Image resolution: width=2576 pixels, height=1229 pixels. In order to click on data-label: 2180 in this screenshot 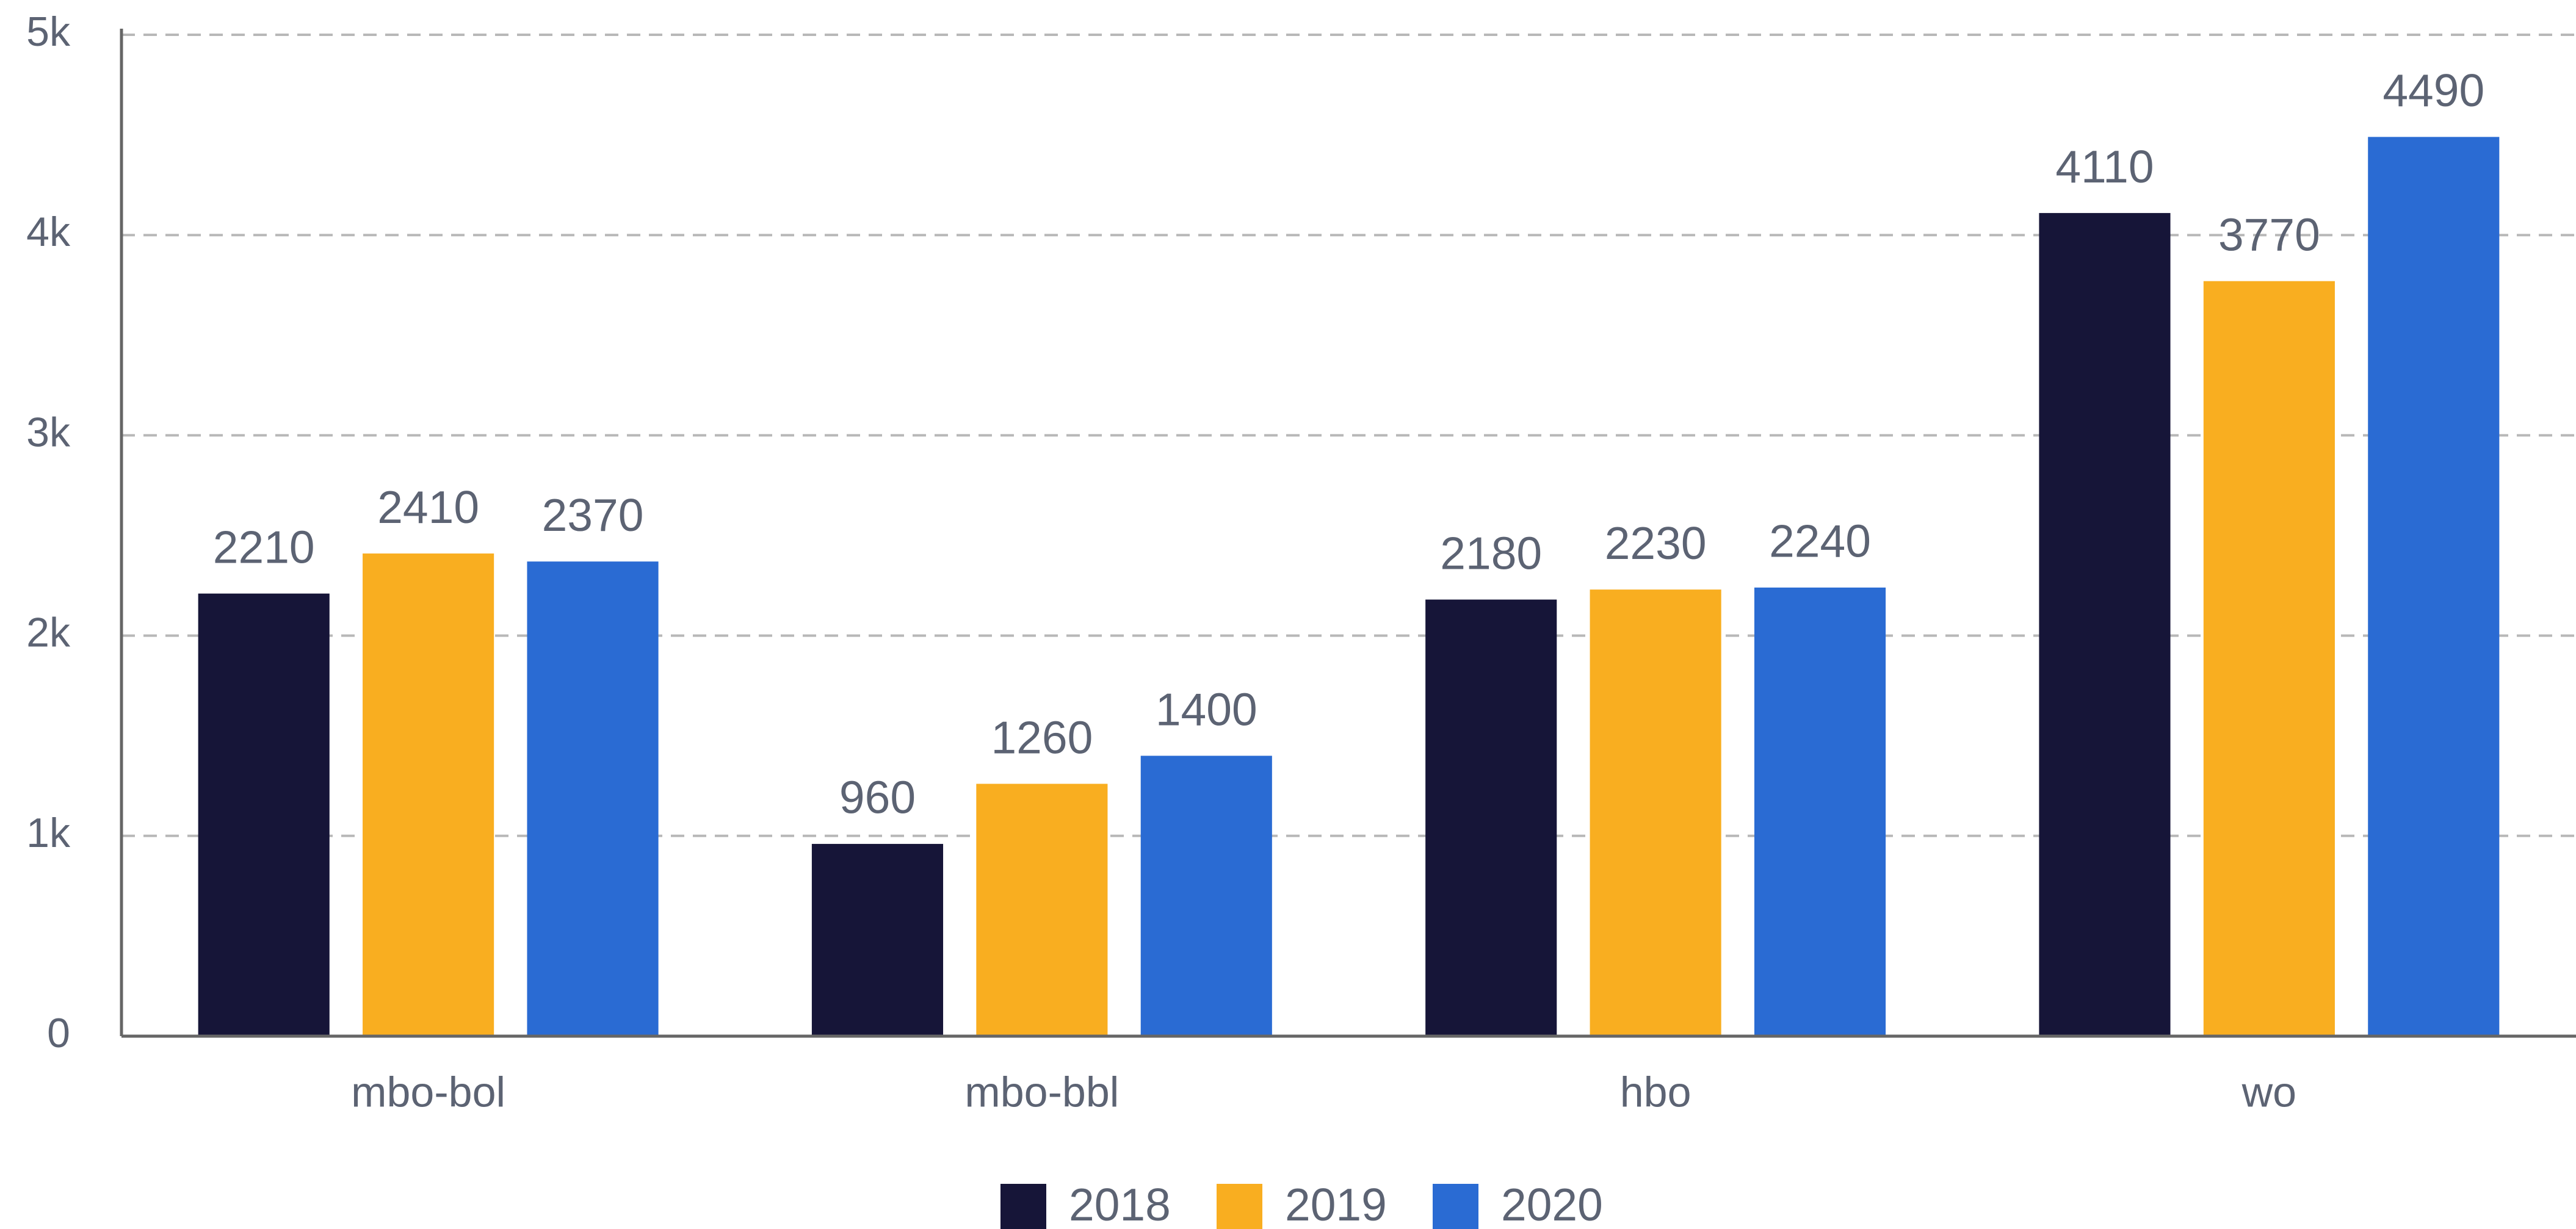, I will do `click(1491, 552)`.